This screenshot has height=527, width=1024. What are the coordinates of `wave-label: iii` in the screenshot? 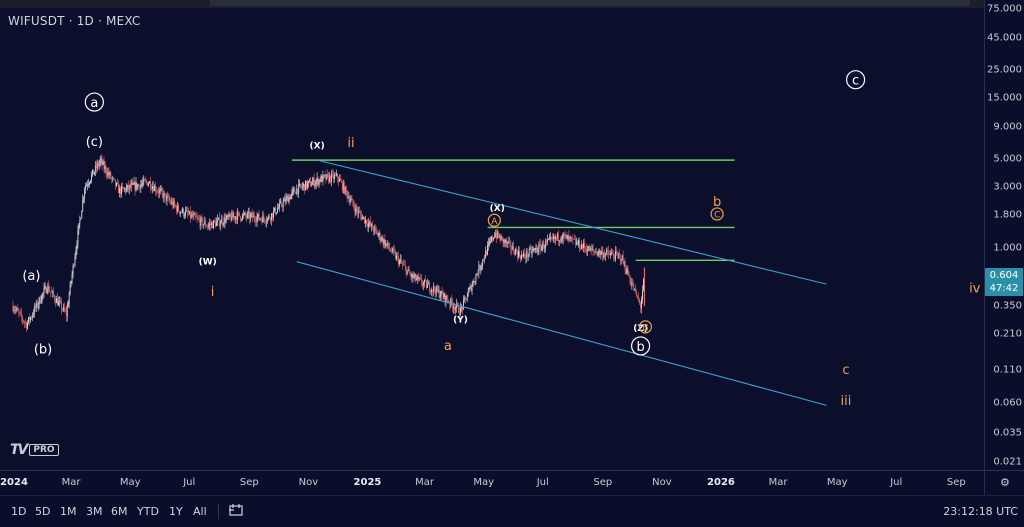 It's located at (845, 401).